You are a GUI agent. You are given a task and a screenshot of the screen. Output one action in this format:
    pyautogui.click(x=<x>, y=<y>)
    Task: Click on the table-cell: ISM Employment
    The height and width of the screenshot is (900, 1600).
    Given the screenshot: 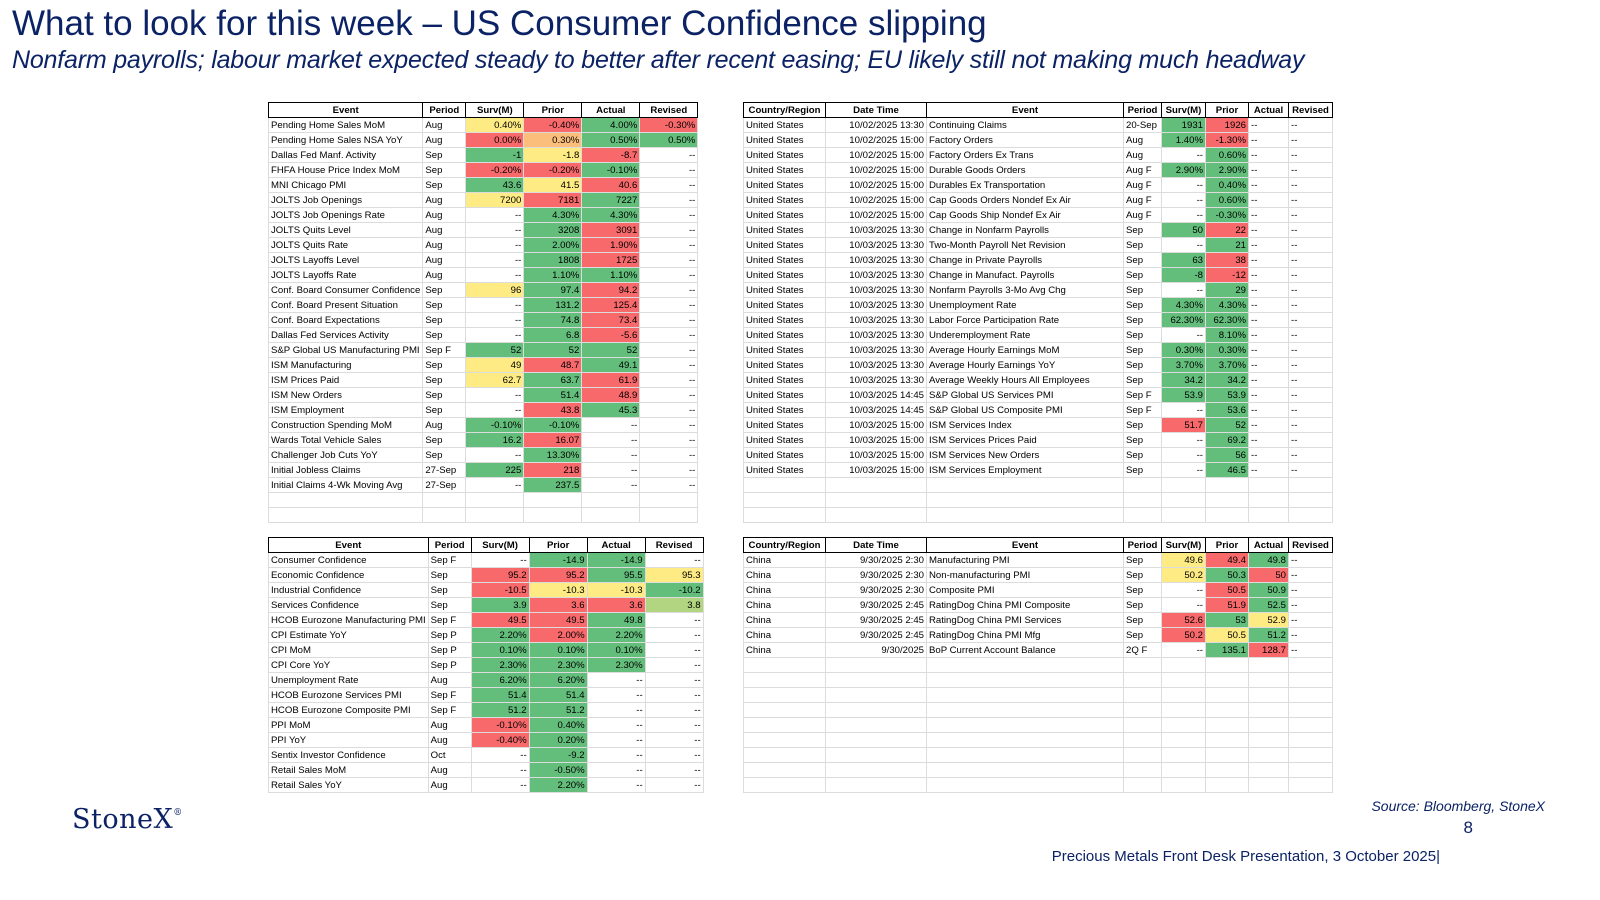 What is the action you would take?
    pyautogui.click(x=345, y=410)
    